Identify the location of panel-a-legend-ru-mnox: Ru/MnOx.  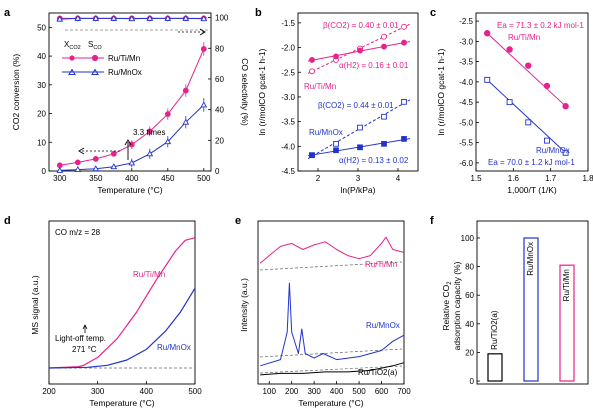
(102, 72).